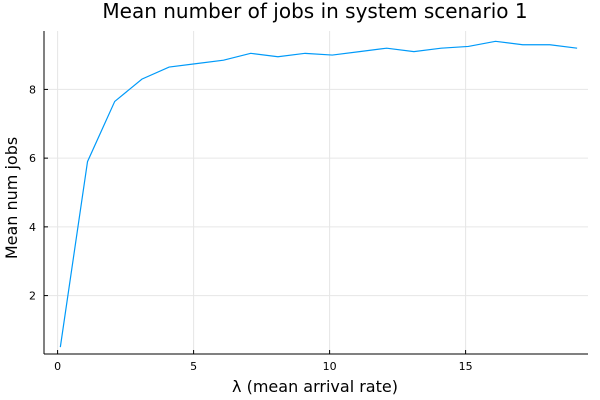 This screenshot has height=400, width=600. I want to click on x-axis-label: λ (mean arrival rate), so click(315, 386).